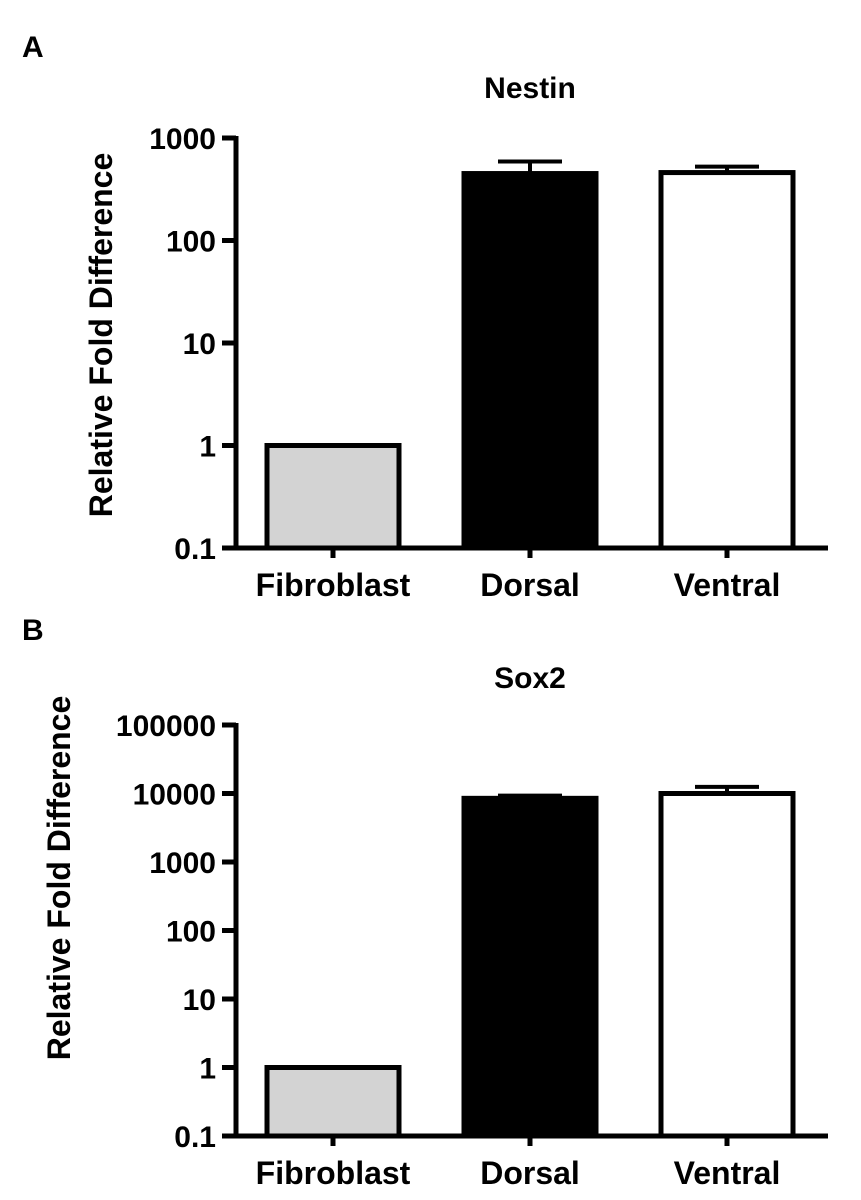 The width and height of the screenshot is (861, 1200). I want to click on panel-letter-a: A, so click(33, 47).